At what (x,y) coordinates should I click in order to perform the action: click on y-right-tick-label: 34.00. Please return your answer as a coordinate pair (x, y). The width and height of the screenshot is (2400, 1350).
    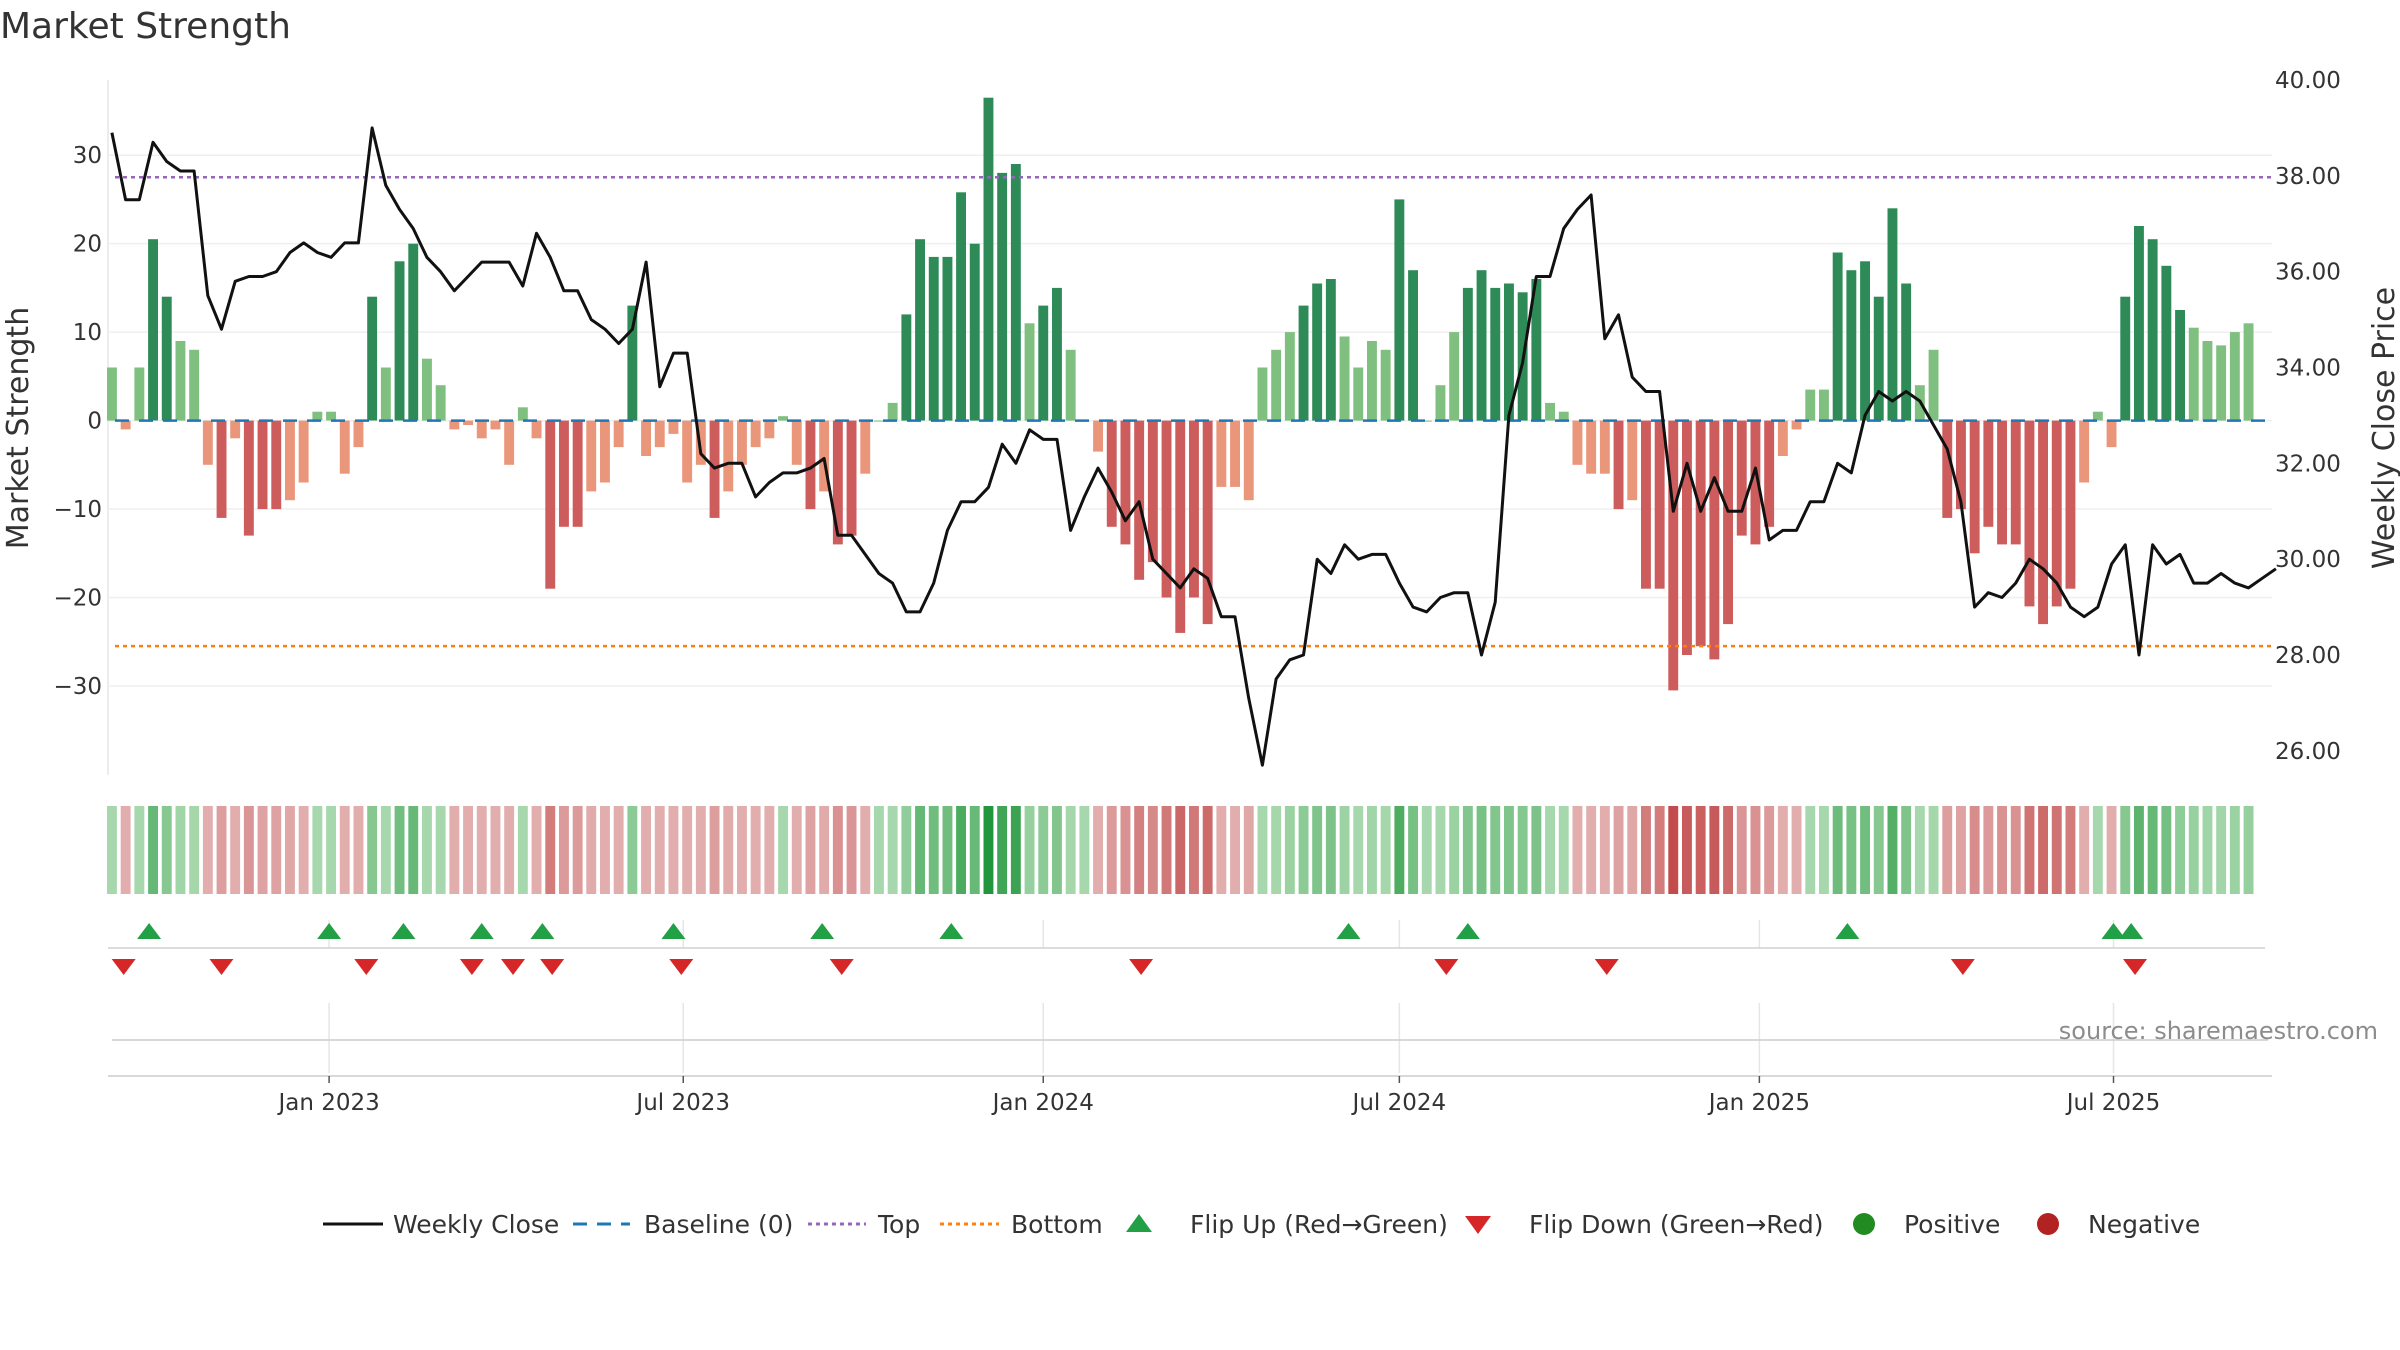
    Looking at the image, I should click on (2308, 369).